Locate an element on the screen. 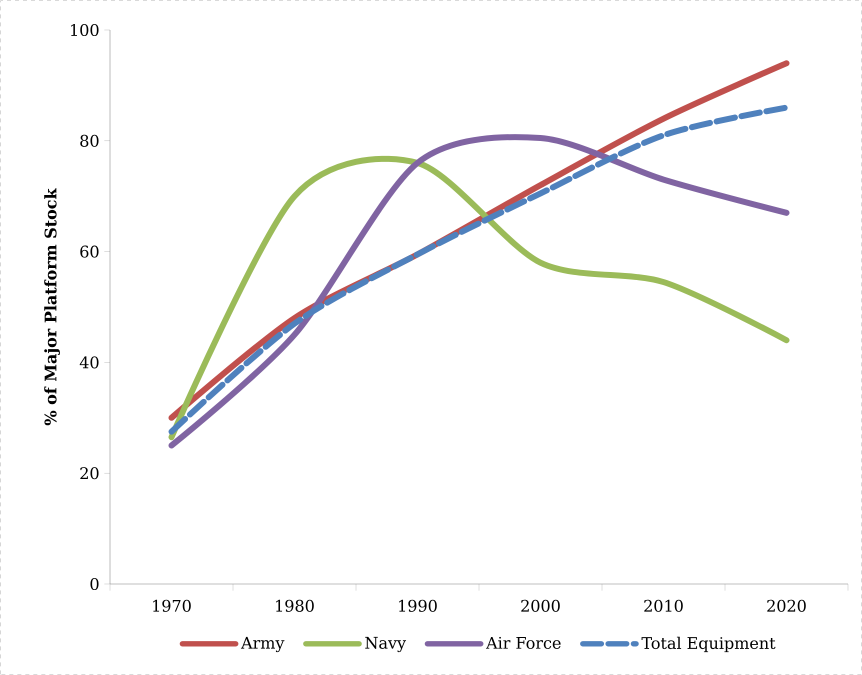  y-tick-label: 0 is located at coordinates (94, 584).